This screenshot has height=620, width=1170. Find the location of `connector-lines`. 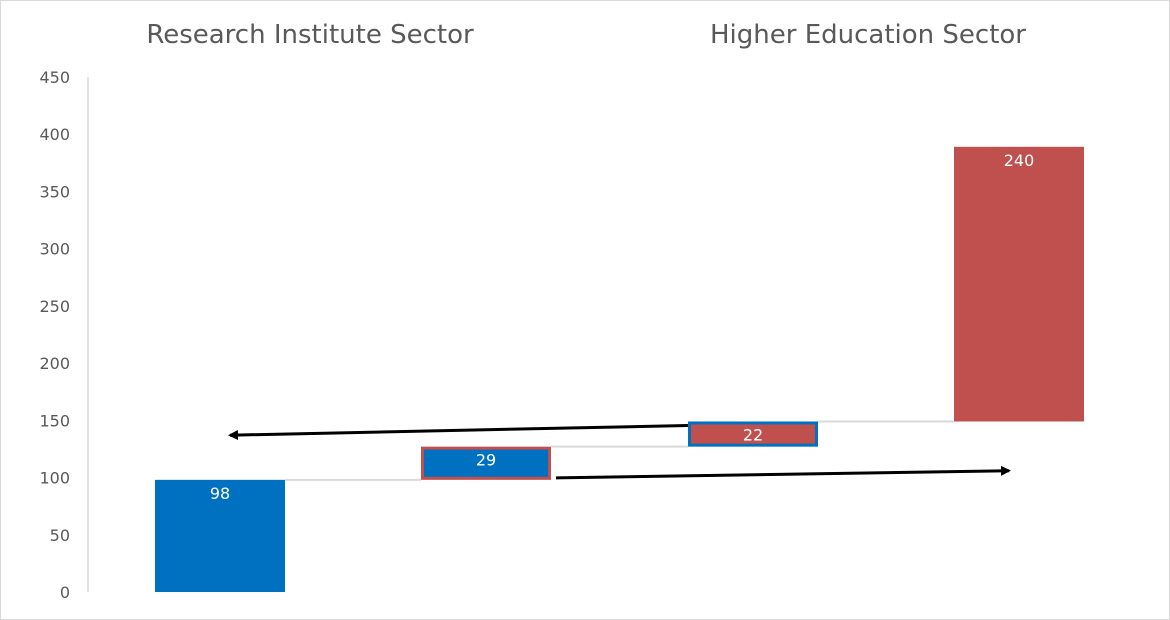

connector-lines is located at coordinates (619, 450).